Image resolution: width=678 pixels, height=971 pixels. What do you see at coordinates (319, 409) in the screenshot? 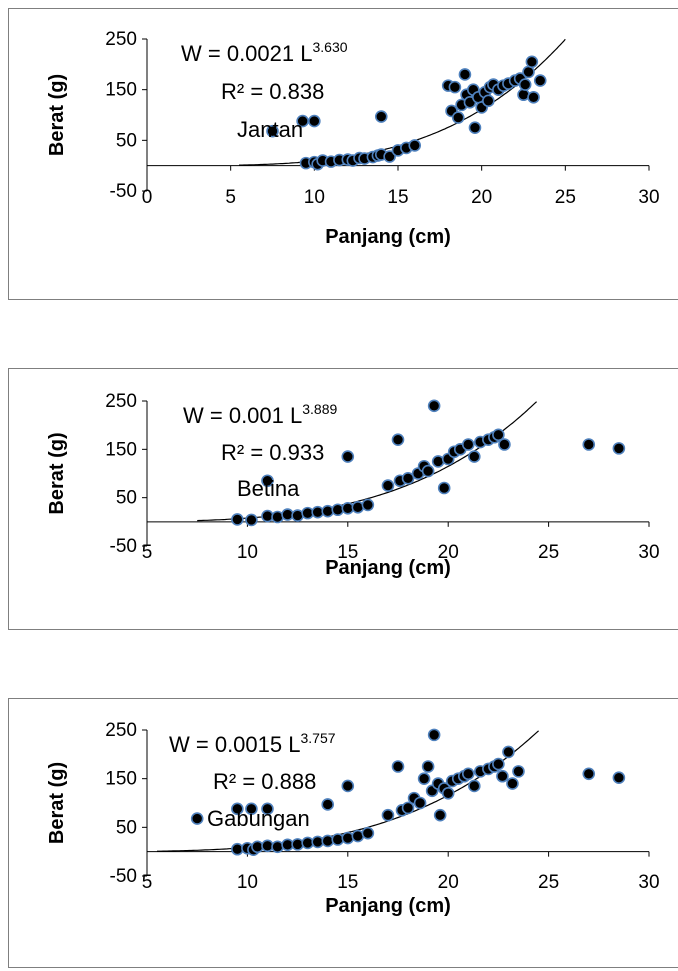
I see `equation-exponent: 3.889` at bounding box center [319, 409].